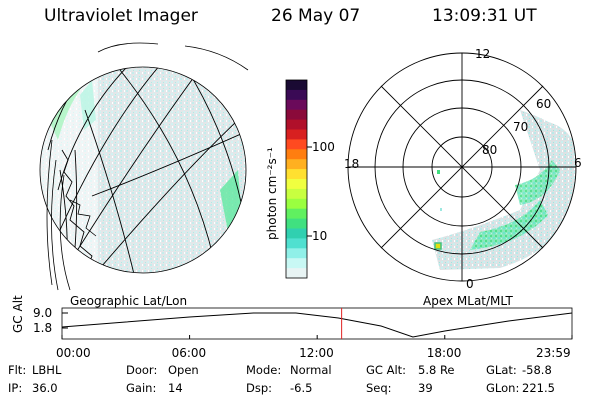 The image size is (600, 400). Describe the element at coordinates (43, 313) in the screenshot. I see `timeline-y-tick-max: 9.0` at that location.